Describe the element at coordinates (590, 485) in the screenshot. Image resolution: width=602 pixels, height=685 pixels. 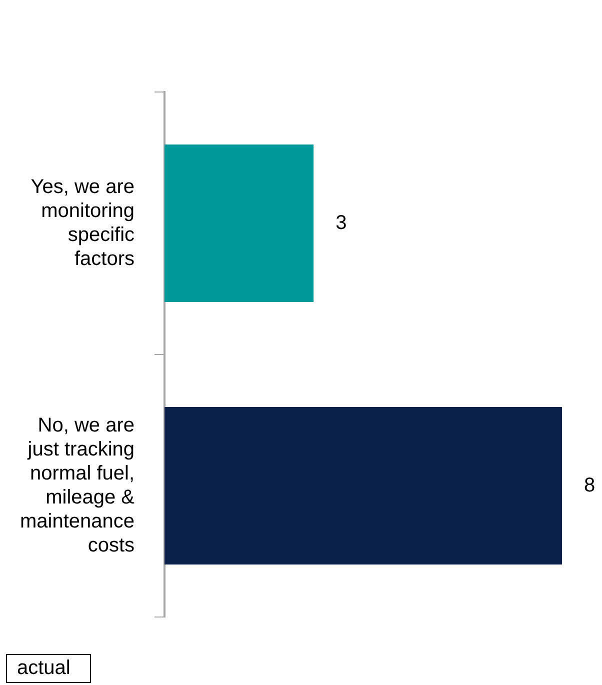
I see `data-label: 8` at that location.